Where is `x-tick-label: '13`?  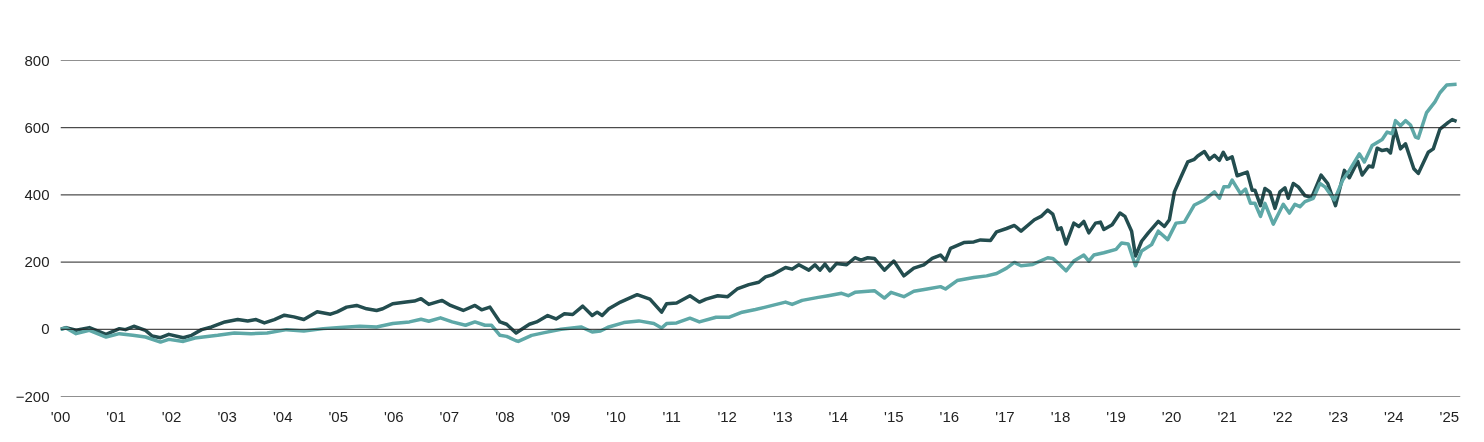
x-tick-label: '13 is located at coordinates (782, 416).